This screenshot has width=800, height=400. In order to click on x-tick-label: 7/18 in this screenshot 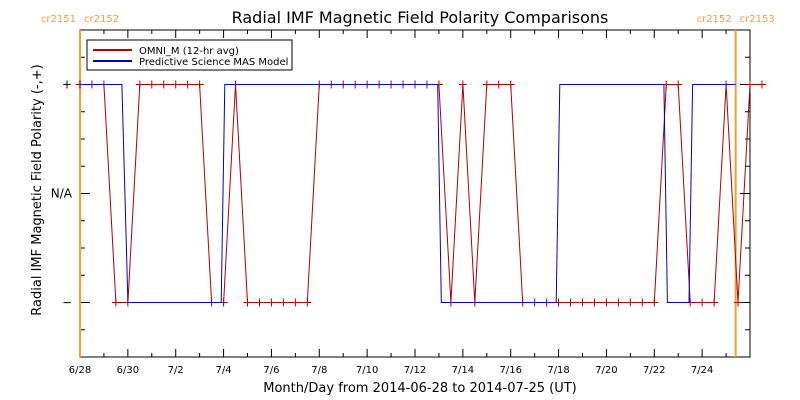, I will do `click(558, 370)`.